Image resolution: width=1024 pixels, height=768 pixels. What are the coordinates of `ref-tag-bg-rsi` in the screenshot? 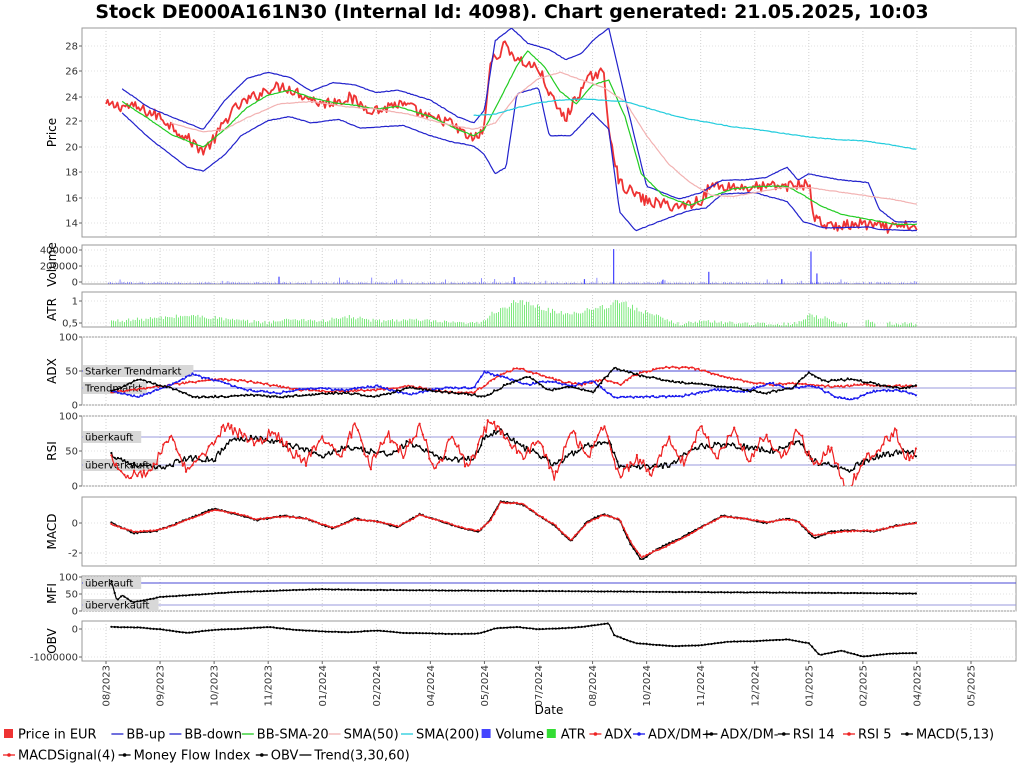 It's located at (121, 465).